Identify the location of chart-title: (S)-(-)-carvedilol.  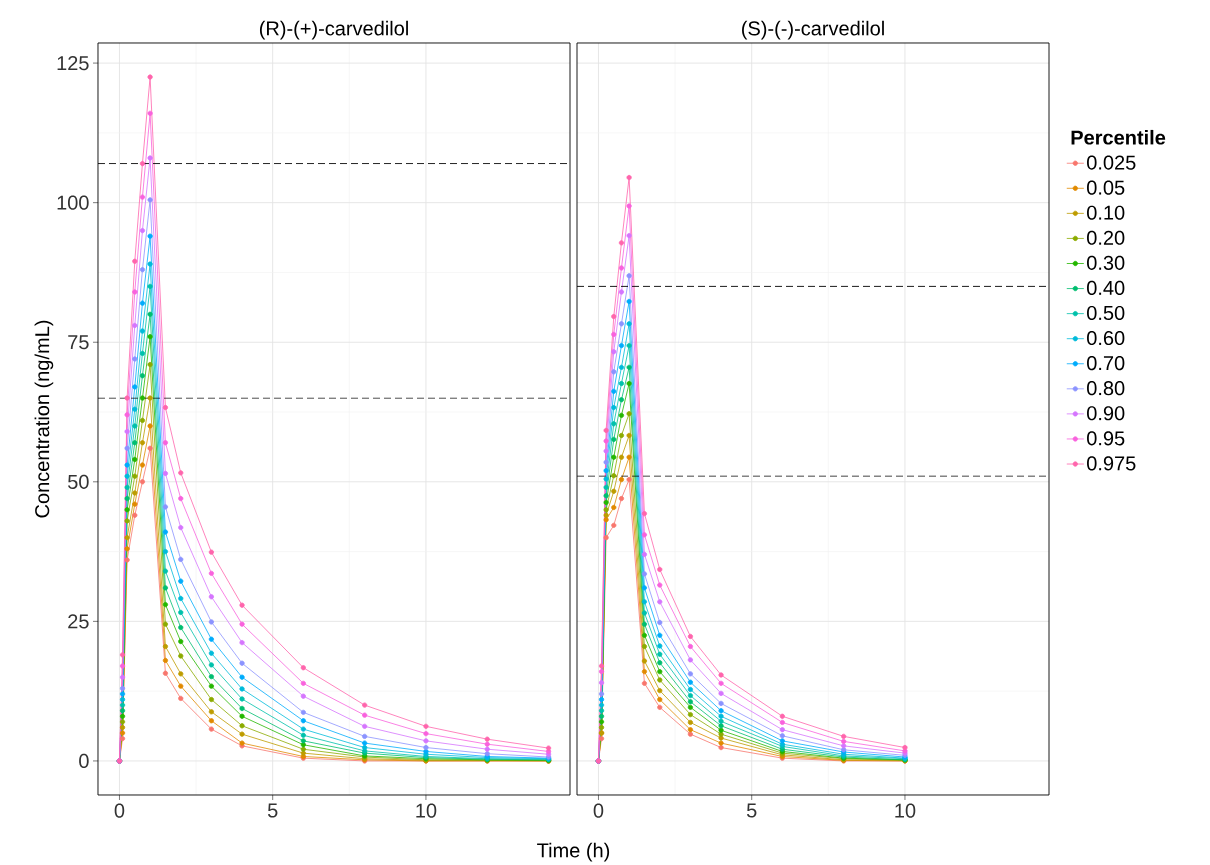
(813, 30).